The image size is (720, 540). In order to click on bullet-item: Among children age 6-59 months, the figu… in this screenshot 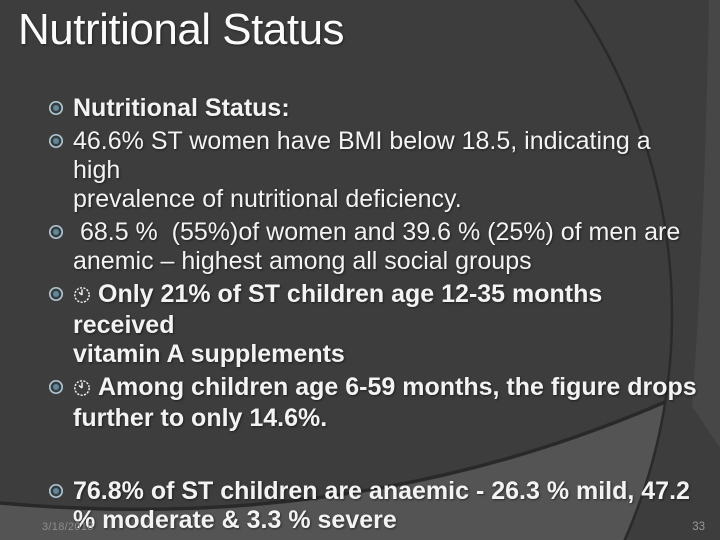, I will do `click(373, 403)`.